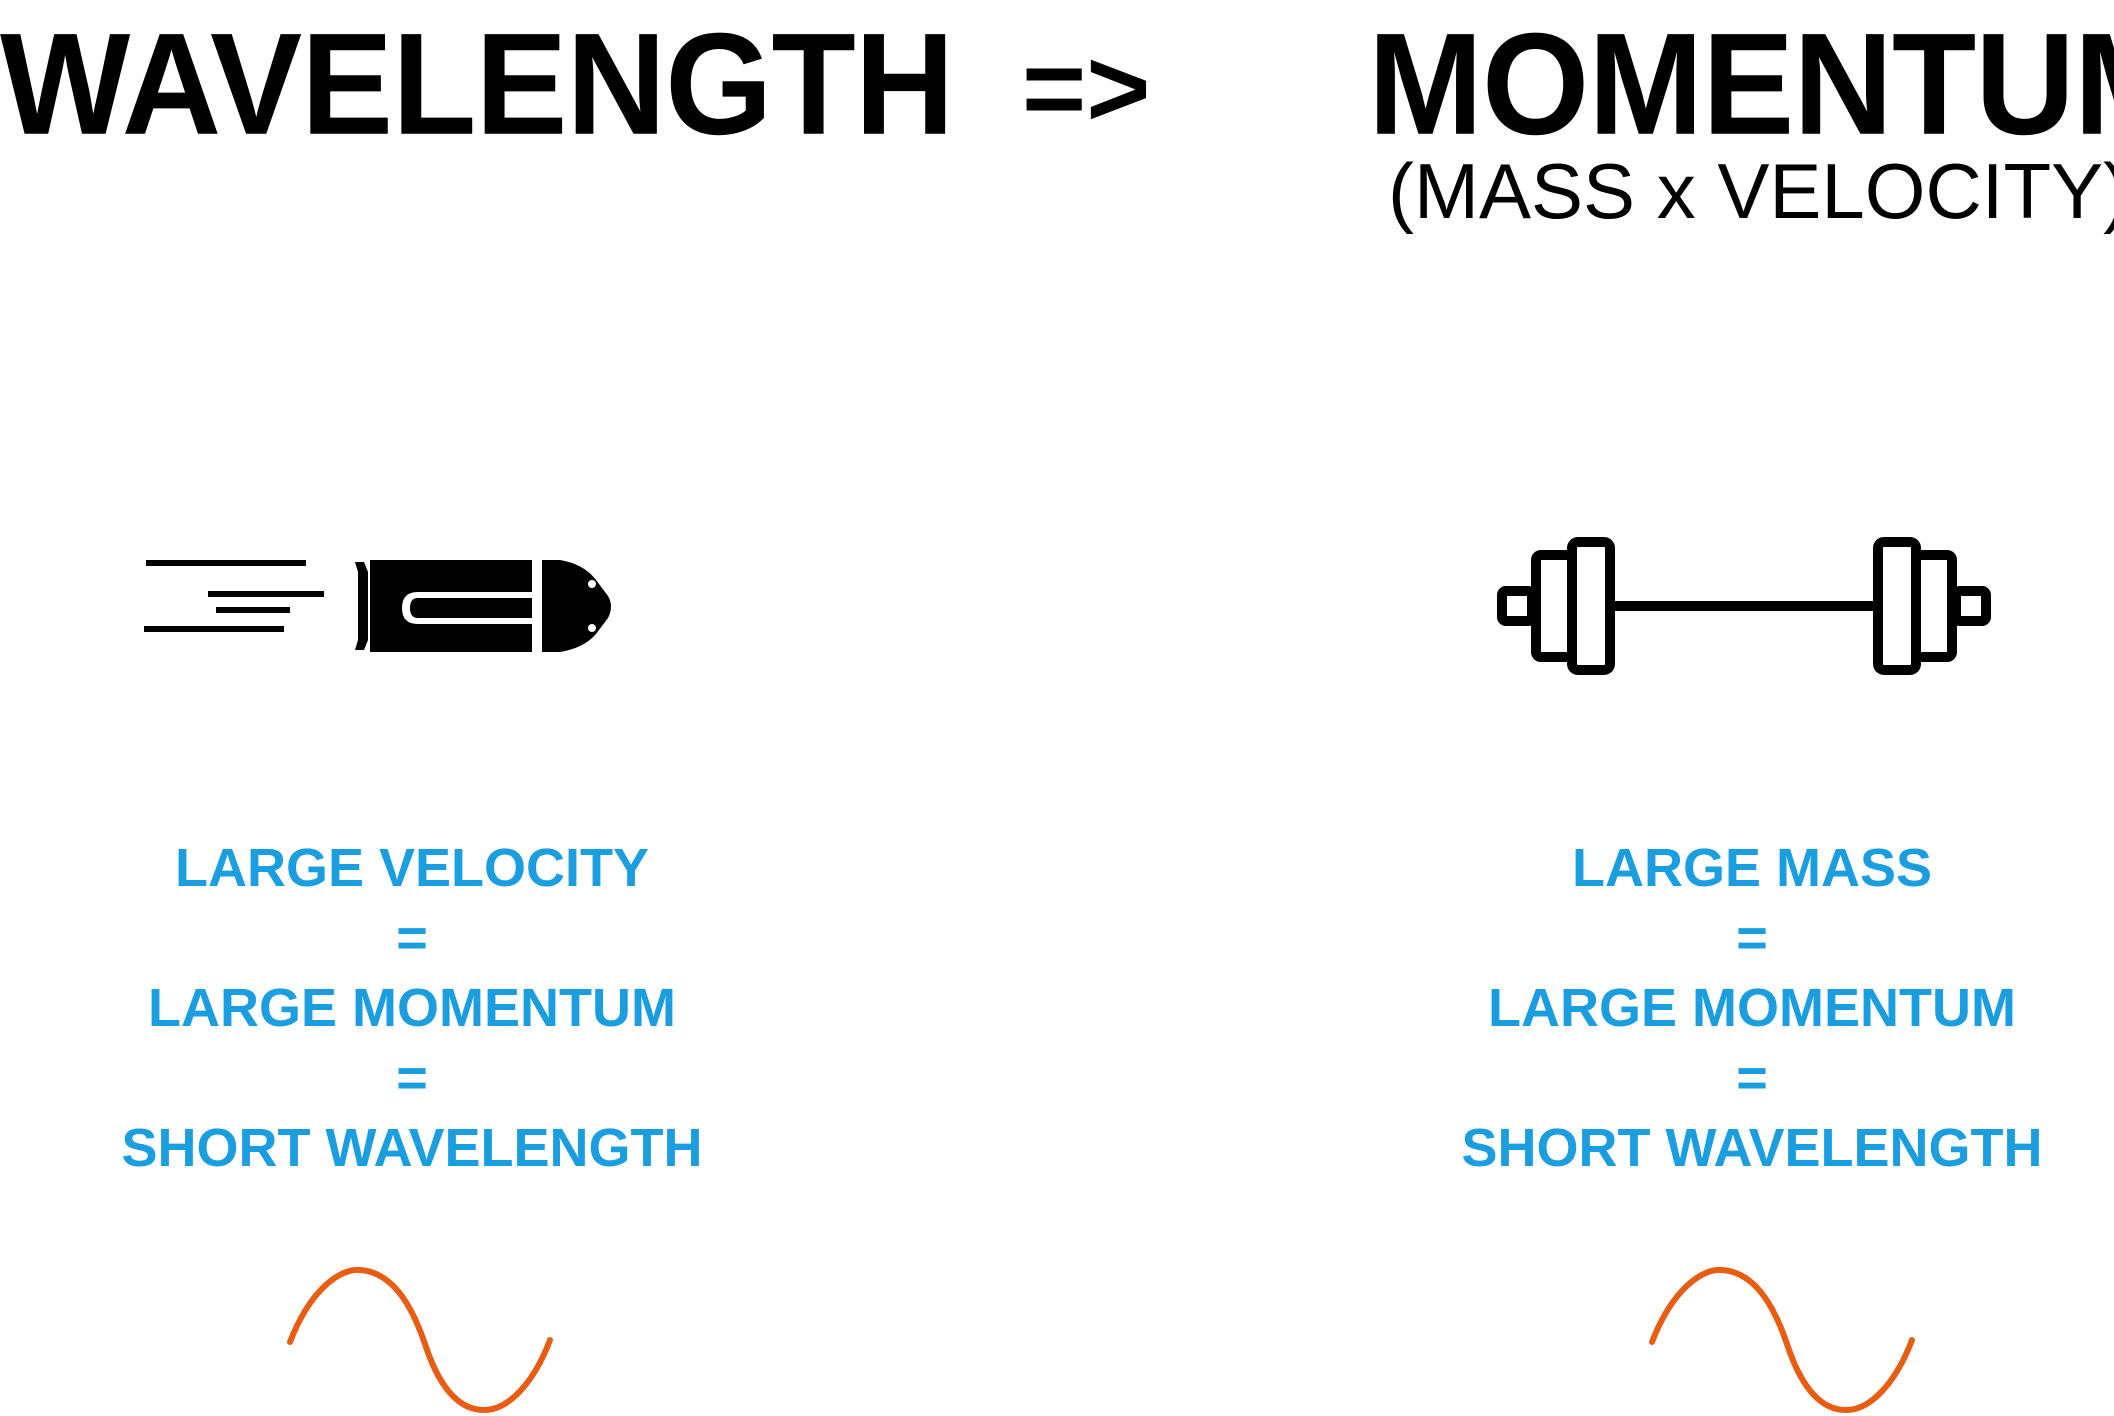 Image resolution: width=2114 pixels, height=1416 pixels. What do you see at coordinates (477, 84) in the screenshot?
I see `left-title: WAVELENGTH` at bounding box center [477, 84].